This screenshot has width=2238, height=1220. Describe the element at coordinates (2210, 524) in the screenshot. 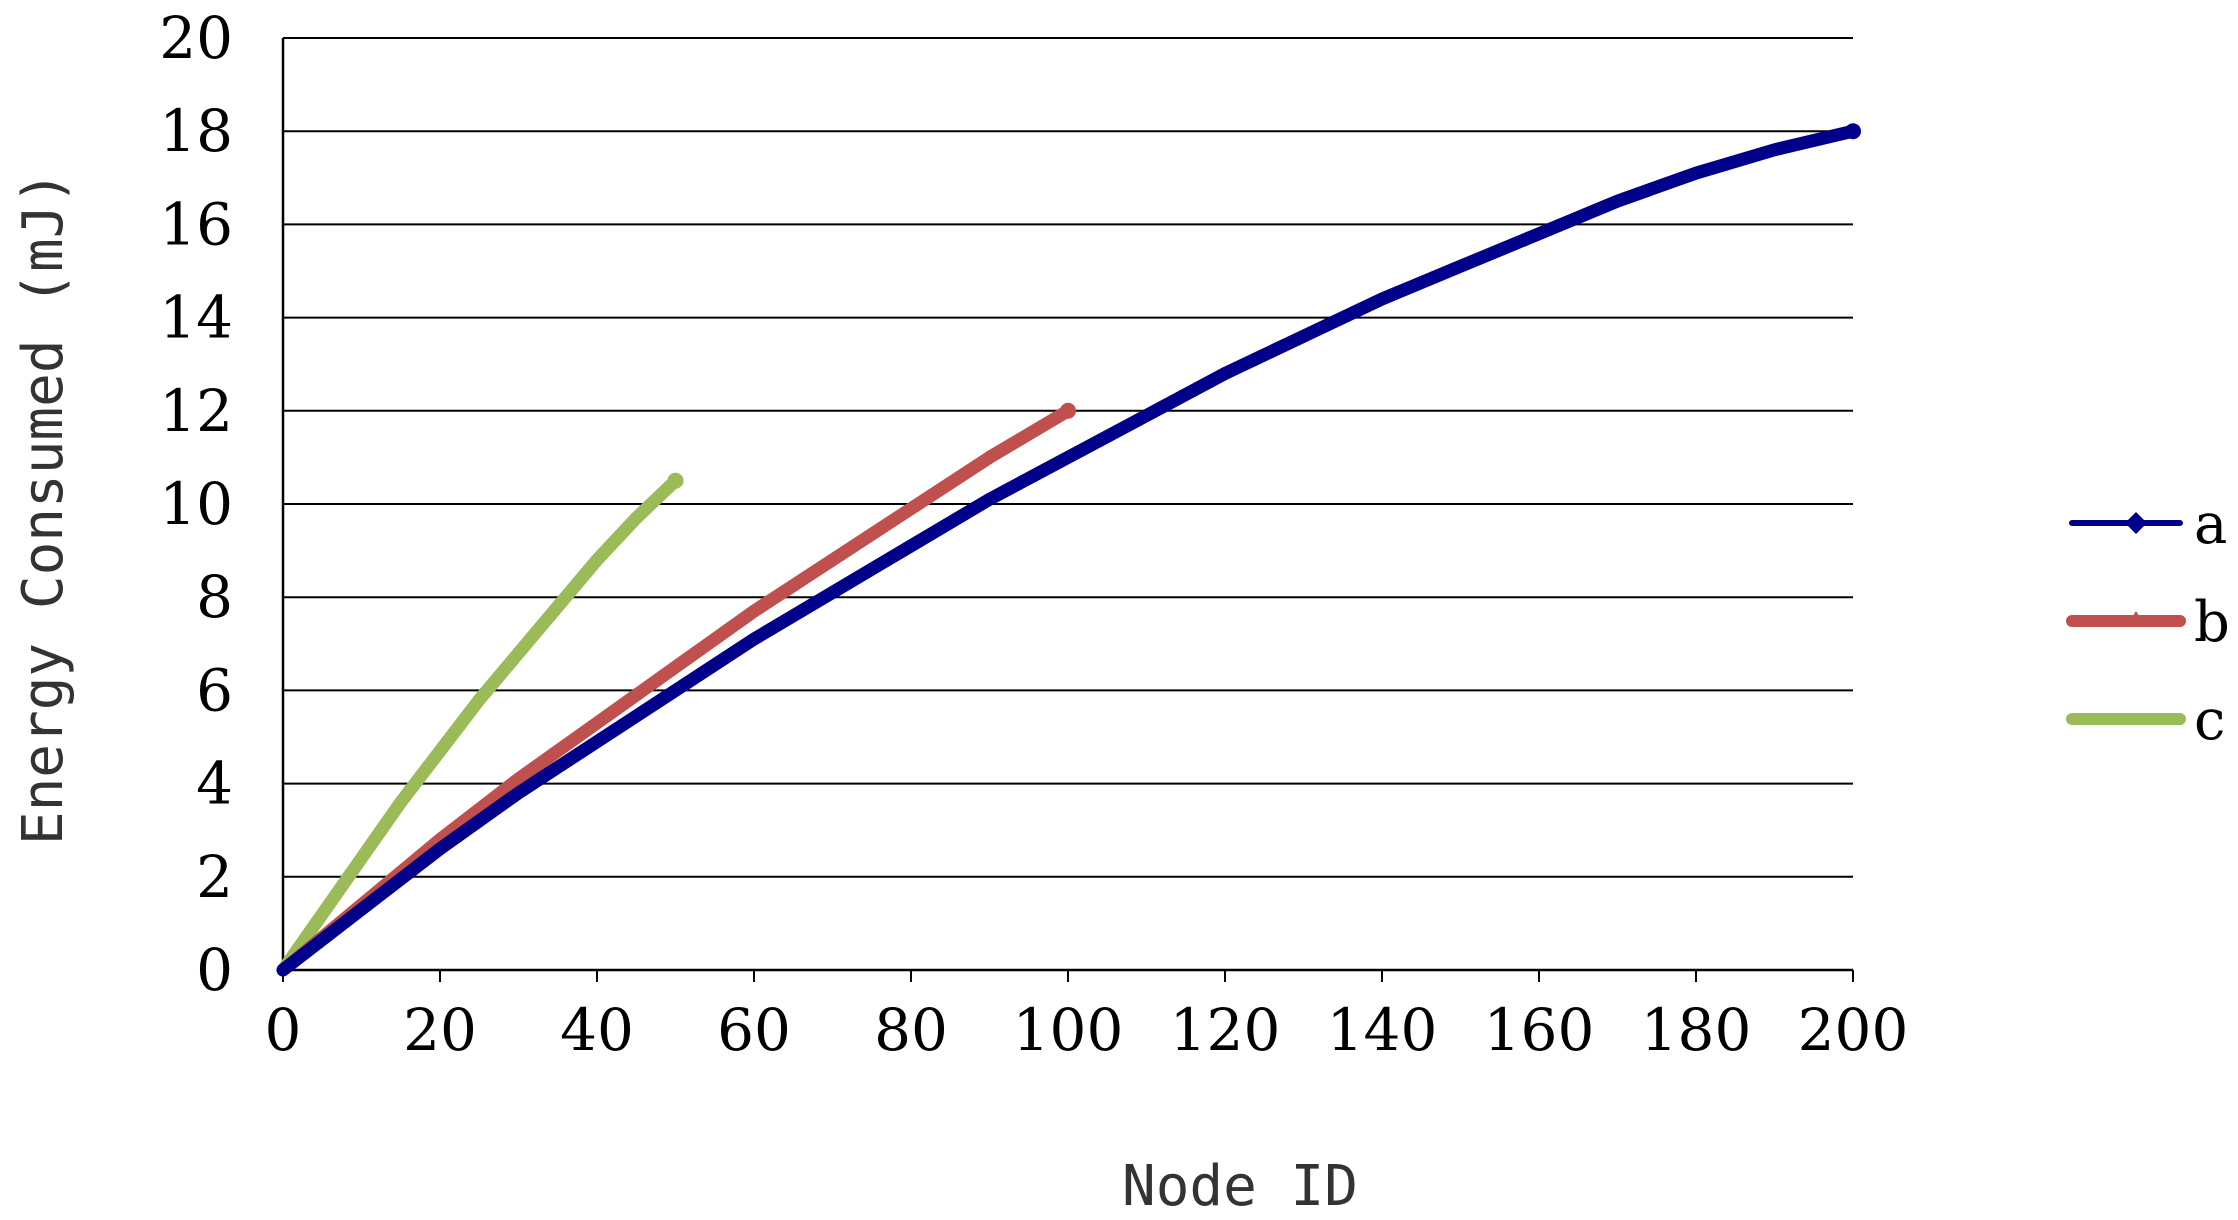

I see `legend-label-a: a` at that location.